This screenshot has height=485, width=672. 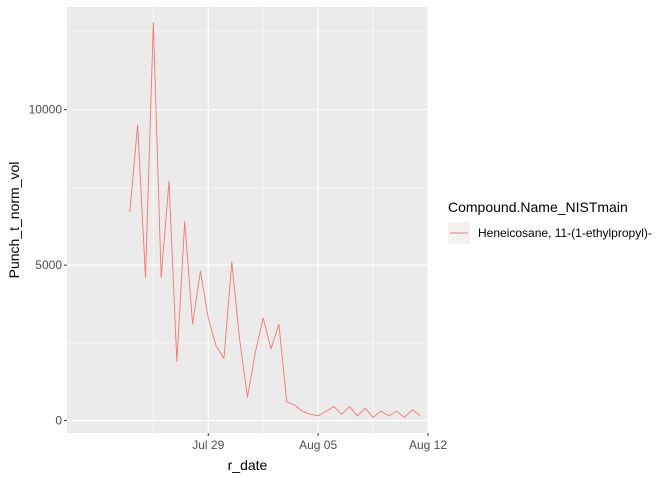 I want to click on y-tick-label: 5000, so click(x=48, y=265).